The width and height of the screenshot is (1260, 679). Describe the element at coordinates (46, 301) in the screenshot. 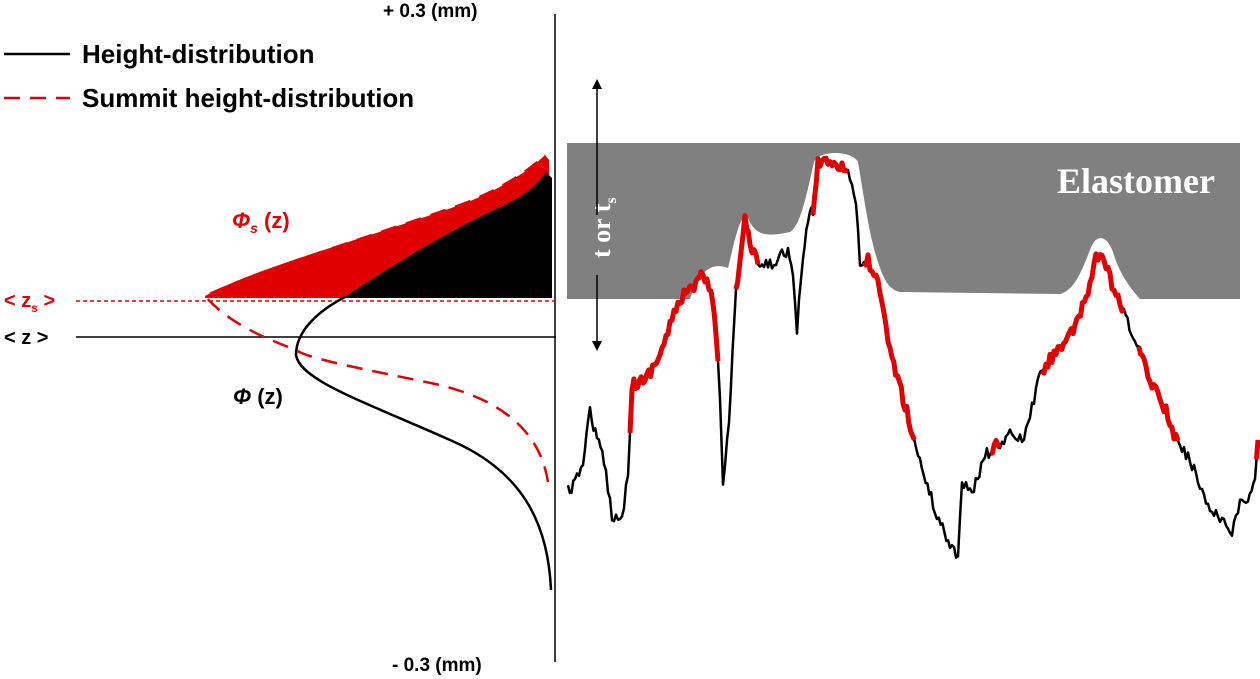

I see `zs-close: >` at that location.